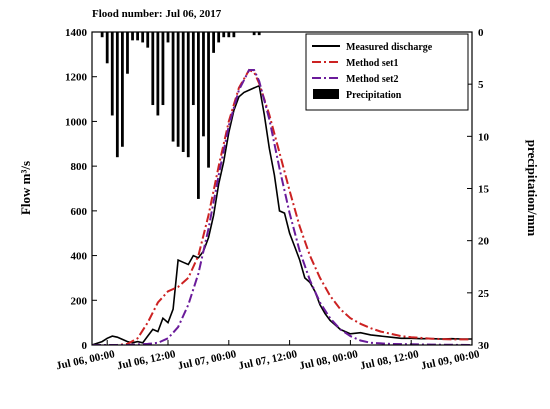 This screenshot has height=409, width=550. I want to click on left-axis-label: Flow m³/s, so click(25, 188).